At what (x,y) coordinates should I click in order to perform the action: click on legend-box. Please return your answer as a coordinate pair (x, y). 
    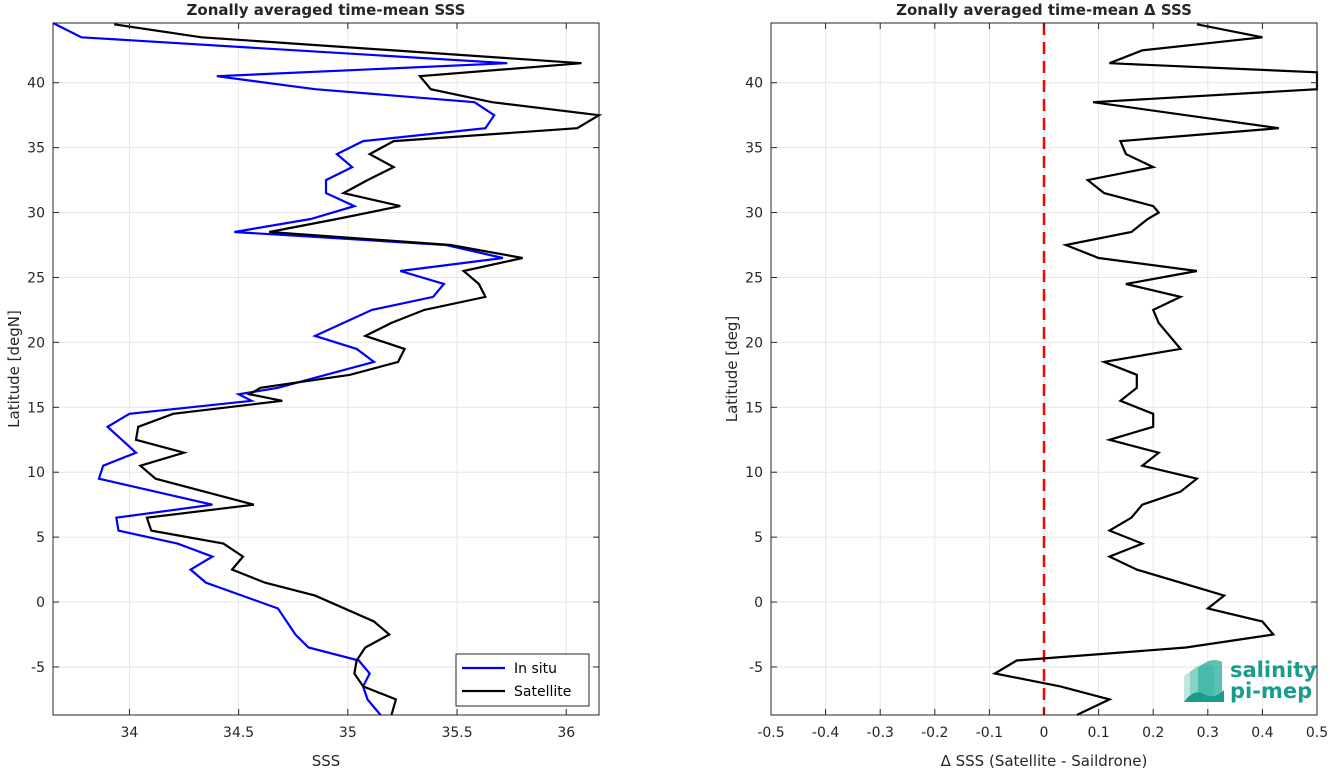
    Looking at the image, I should click on (522, 680).